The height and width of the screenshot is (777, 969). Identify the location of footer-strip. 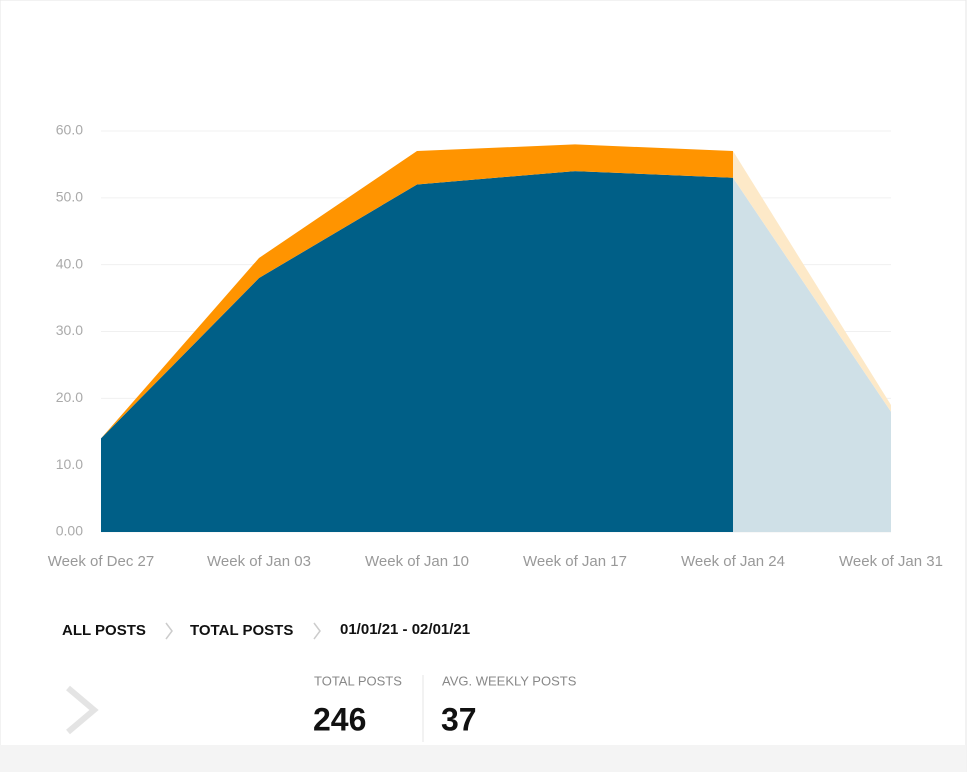
(483, 758).